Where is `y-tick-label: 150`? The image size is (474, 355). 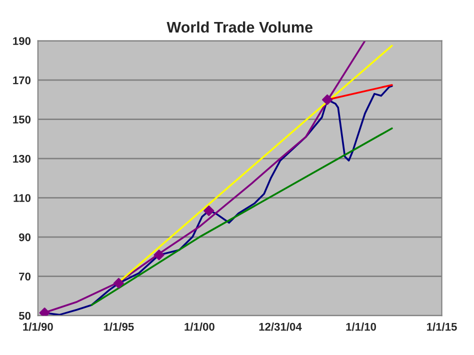
y-tick-label: 150 is located at coordinates (22, 120).